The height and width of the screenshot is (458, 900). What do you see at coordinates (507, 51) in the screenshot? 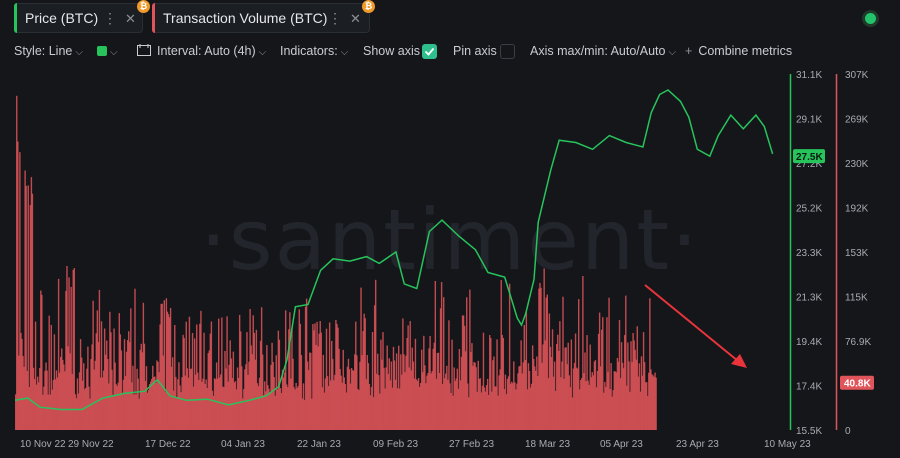
I see `pin-axis-checkbox` at bounding box center [507, 51].